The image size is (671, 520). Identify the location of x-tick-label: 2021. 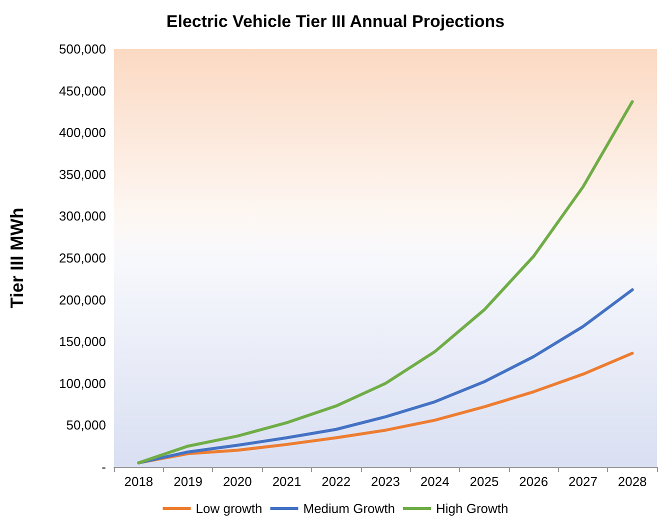
(287, 481).